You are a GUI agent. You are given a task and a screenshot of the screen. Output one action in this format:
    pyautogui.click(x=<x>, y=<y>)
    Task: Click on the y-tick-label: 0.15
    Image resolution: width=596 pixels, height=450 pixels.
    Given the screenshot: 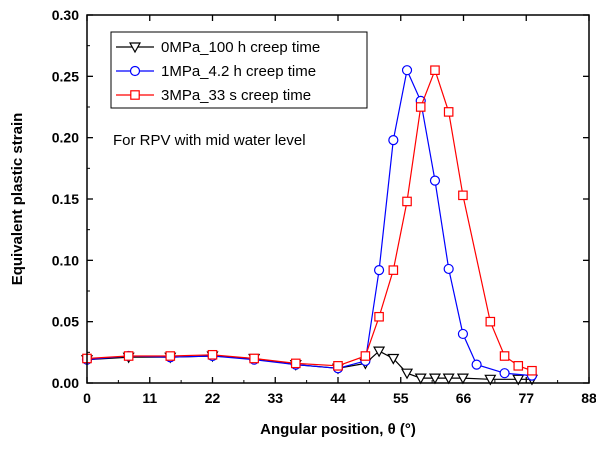 What is the action you would take?
    pyautogui.click(x=65, y=199)
    